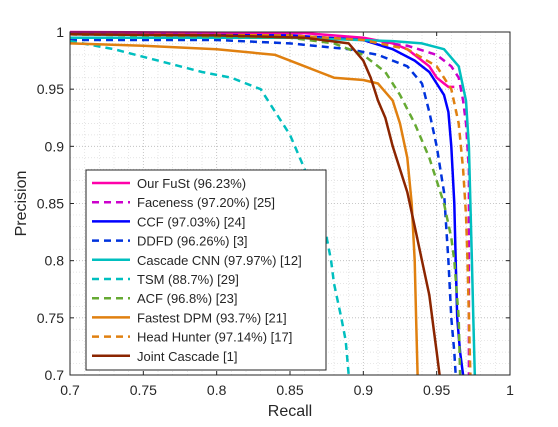  I want to click on x-tick-label: 0.7, so click(70, 390).